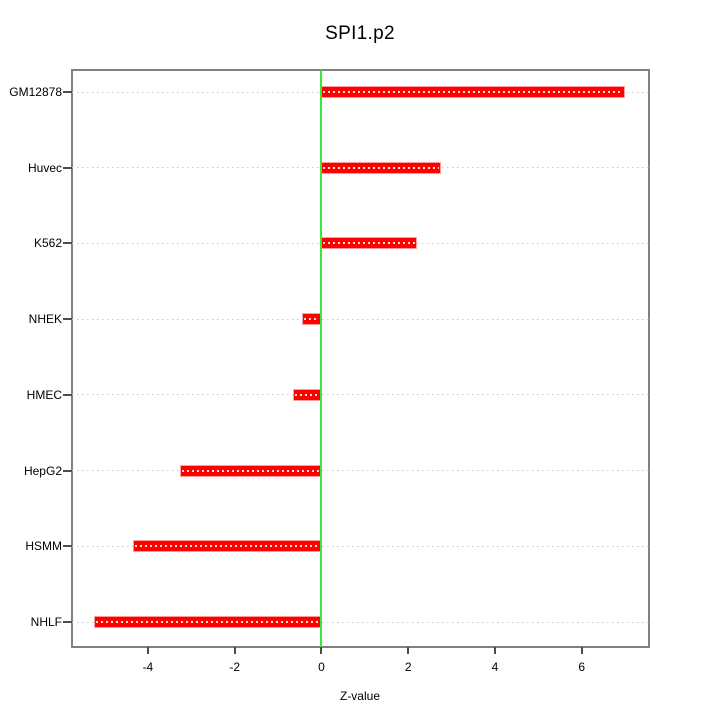 The image size is (720, 720). What do you see at coordinates (582, 667) in the screenshot?
I see `x-tick-label: 6` at bounding box center [582, 667].